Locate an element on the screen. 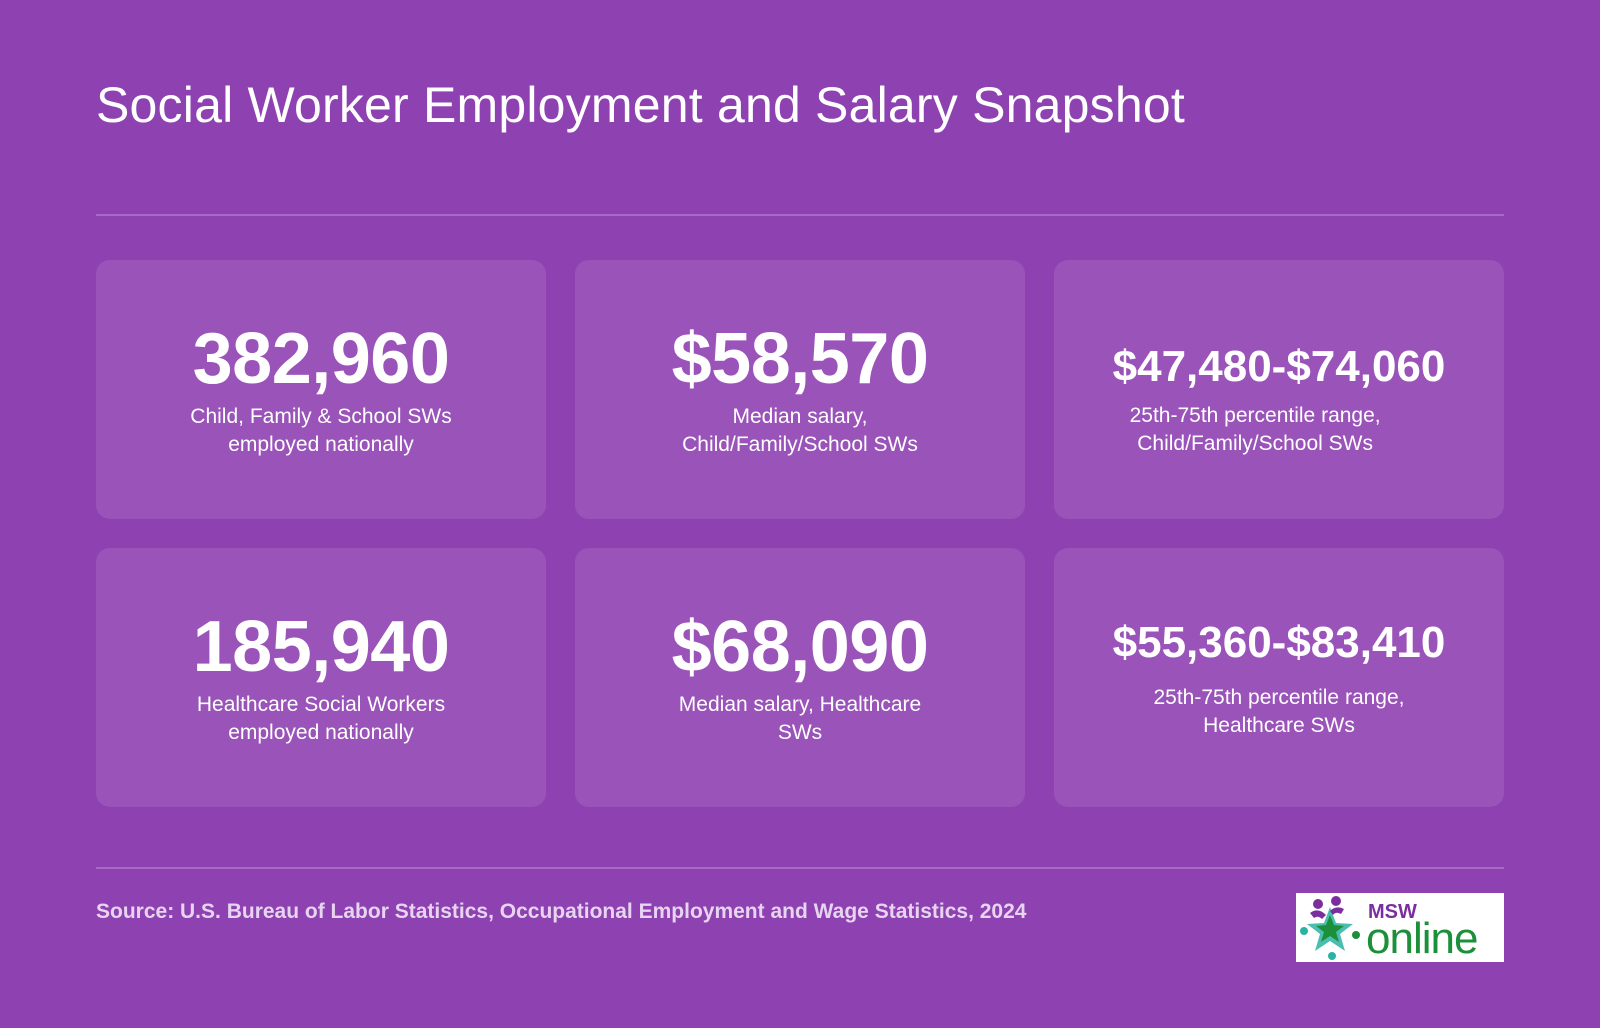 The width and height of the screenshot is (1600, 1028). logo-graphic: MSW online is located at coordinates (1389, 929).